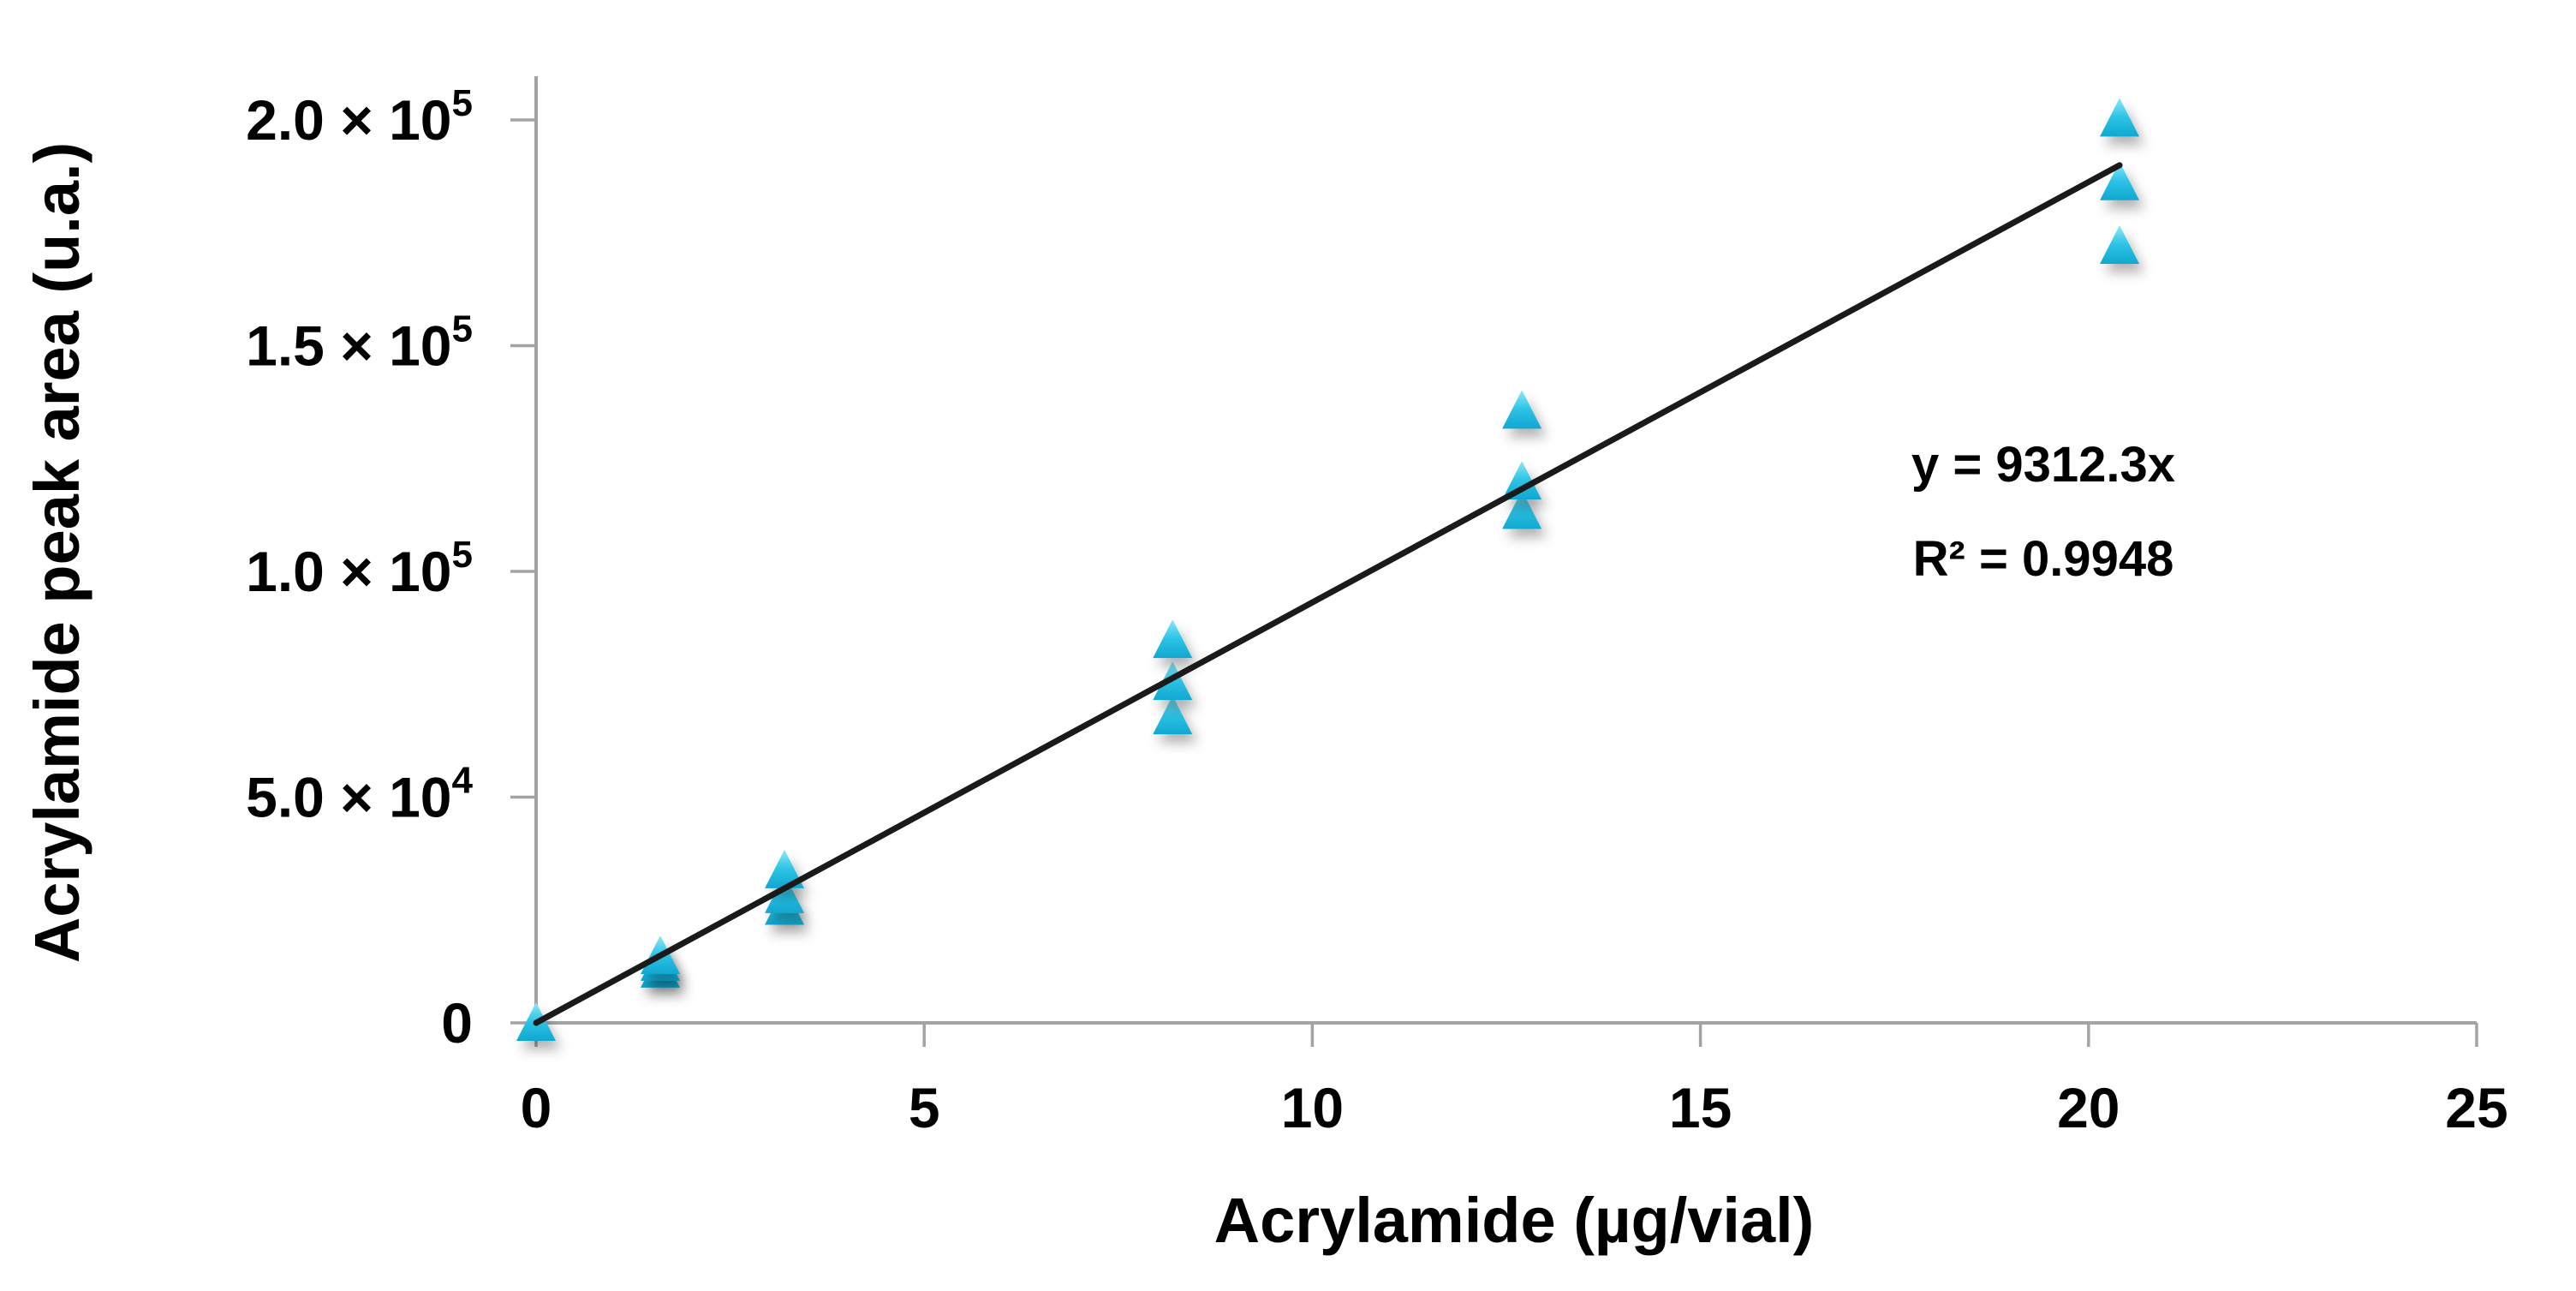  I want to click on x-tick-label: 15, so click(1701, 1108).